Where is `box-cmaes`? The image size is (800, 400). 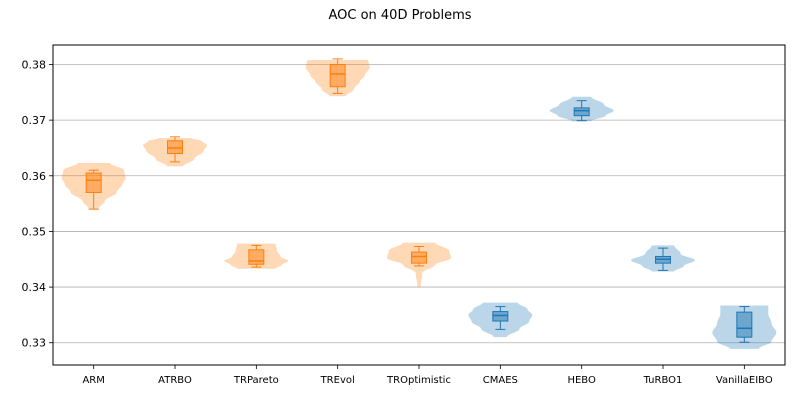 box-cmaes is located at coordinates (500, 318).